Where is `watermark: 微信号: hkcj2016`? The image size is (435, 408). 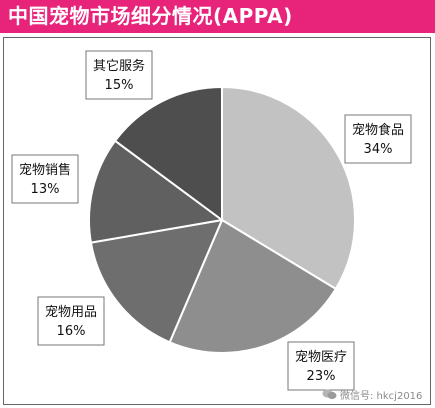
watermark: 微信号: hkcj2016 is located at coordinates (372, 394).